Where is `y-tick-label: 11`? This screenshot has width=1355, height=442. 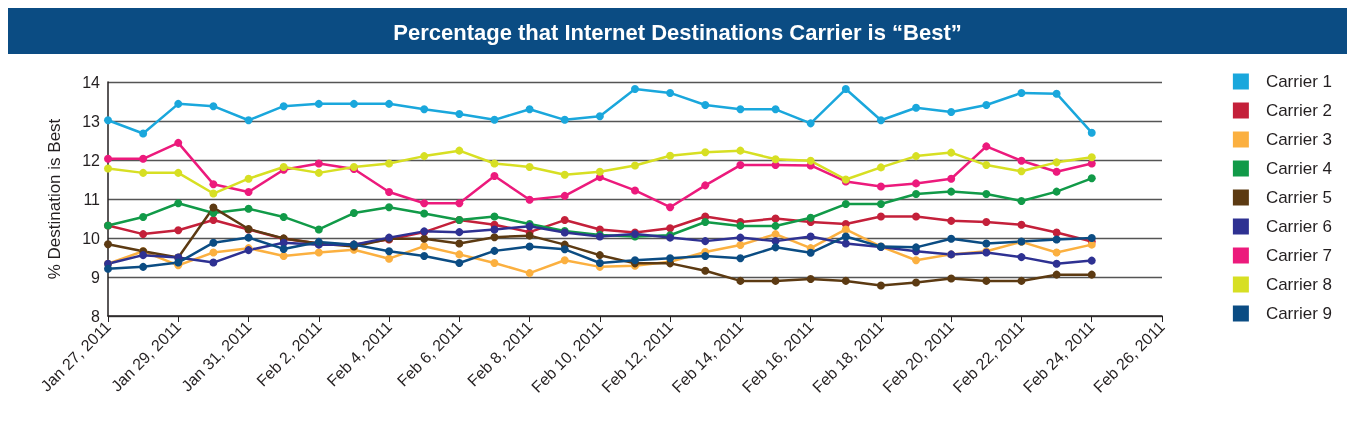
y-tick-label: 11 is located at coordinates (92, 199).